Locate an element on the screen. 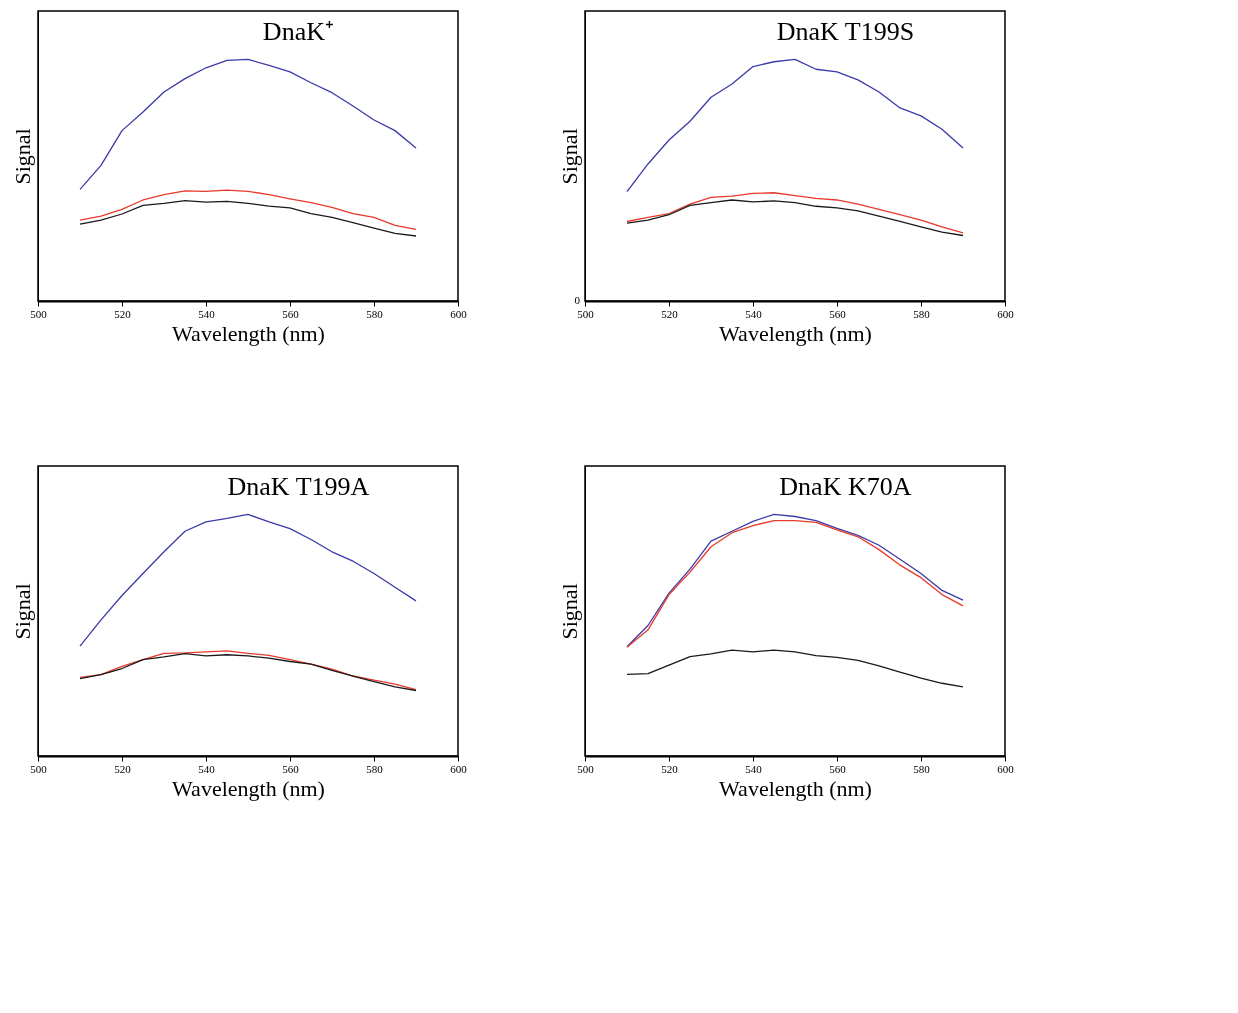 Image resolution: width=1238 pixels, height=1013 pixels. chart-title: DnaK K70A is located at coordinates (845, 486).